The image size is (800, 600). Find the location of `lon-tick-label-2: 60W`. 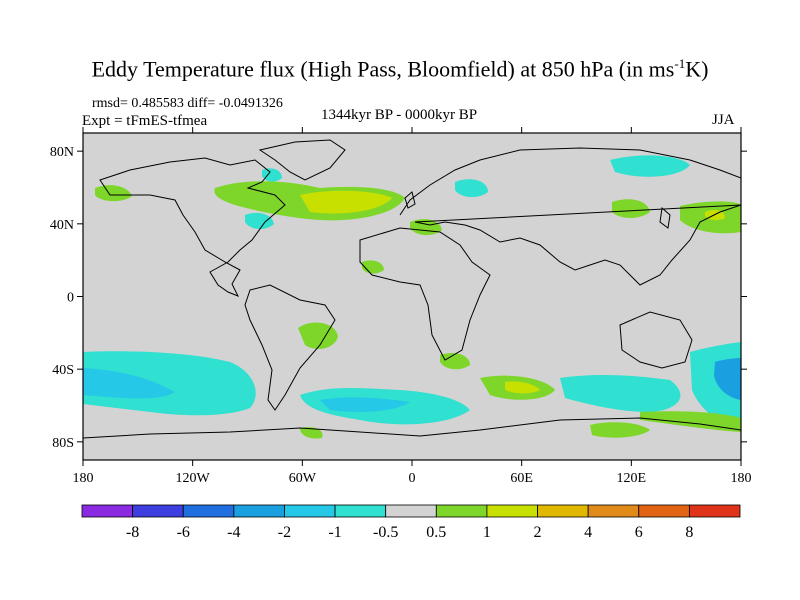

lon-tick-label-2: 60W is located at coordinates (303, 478).